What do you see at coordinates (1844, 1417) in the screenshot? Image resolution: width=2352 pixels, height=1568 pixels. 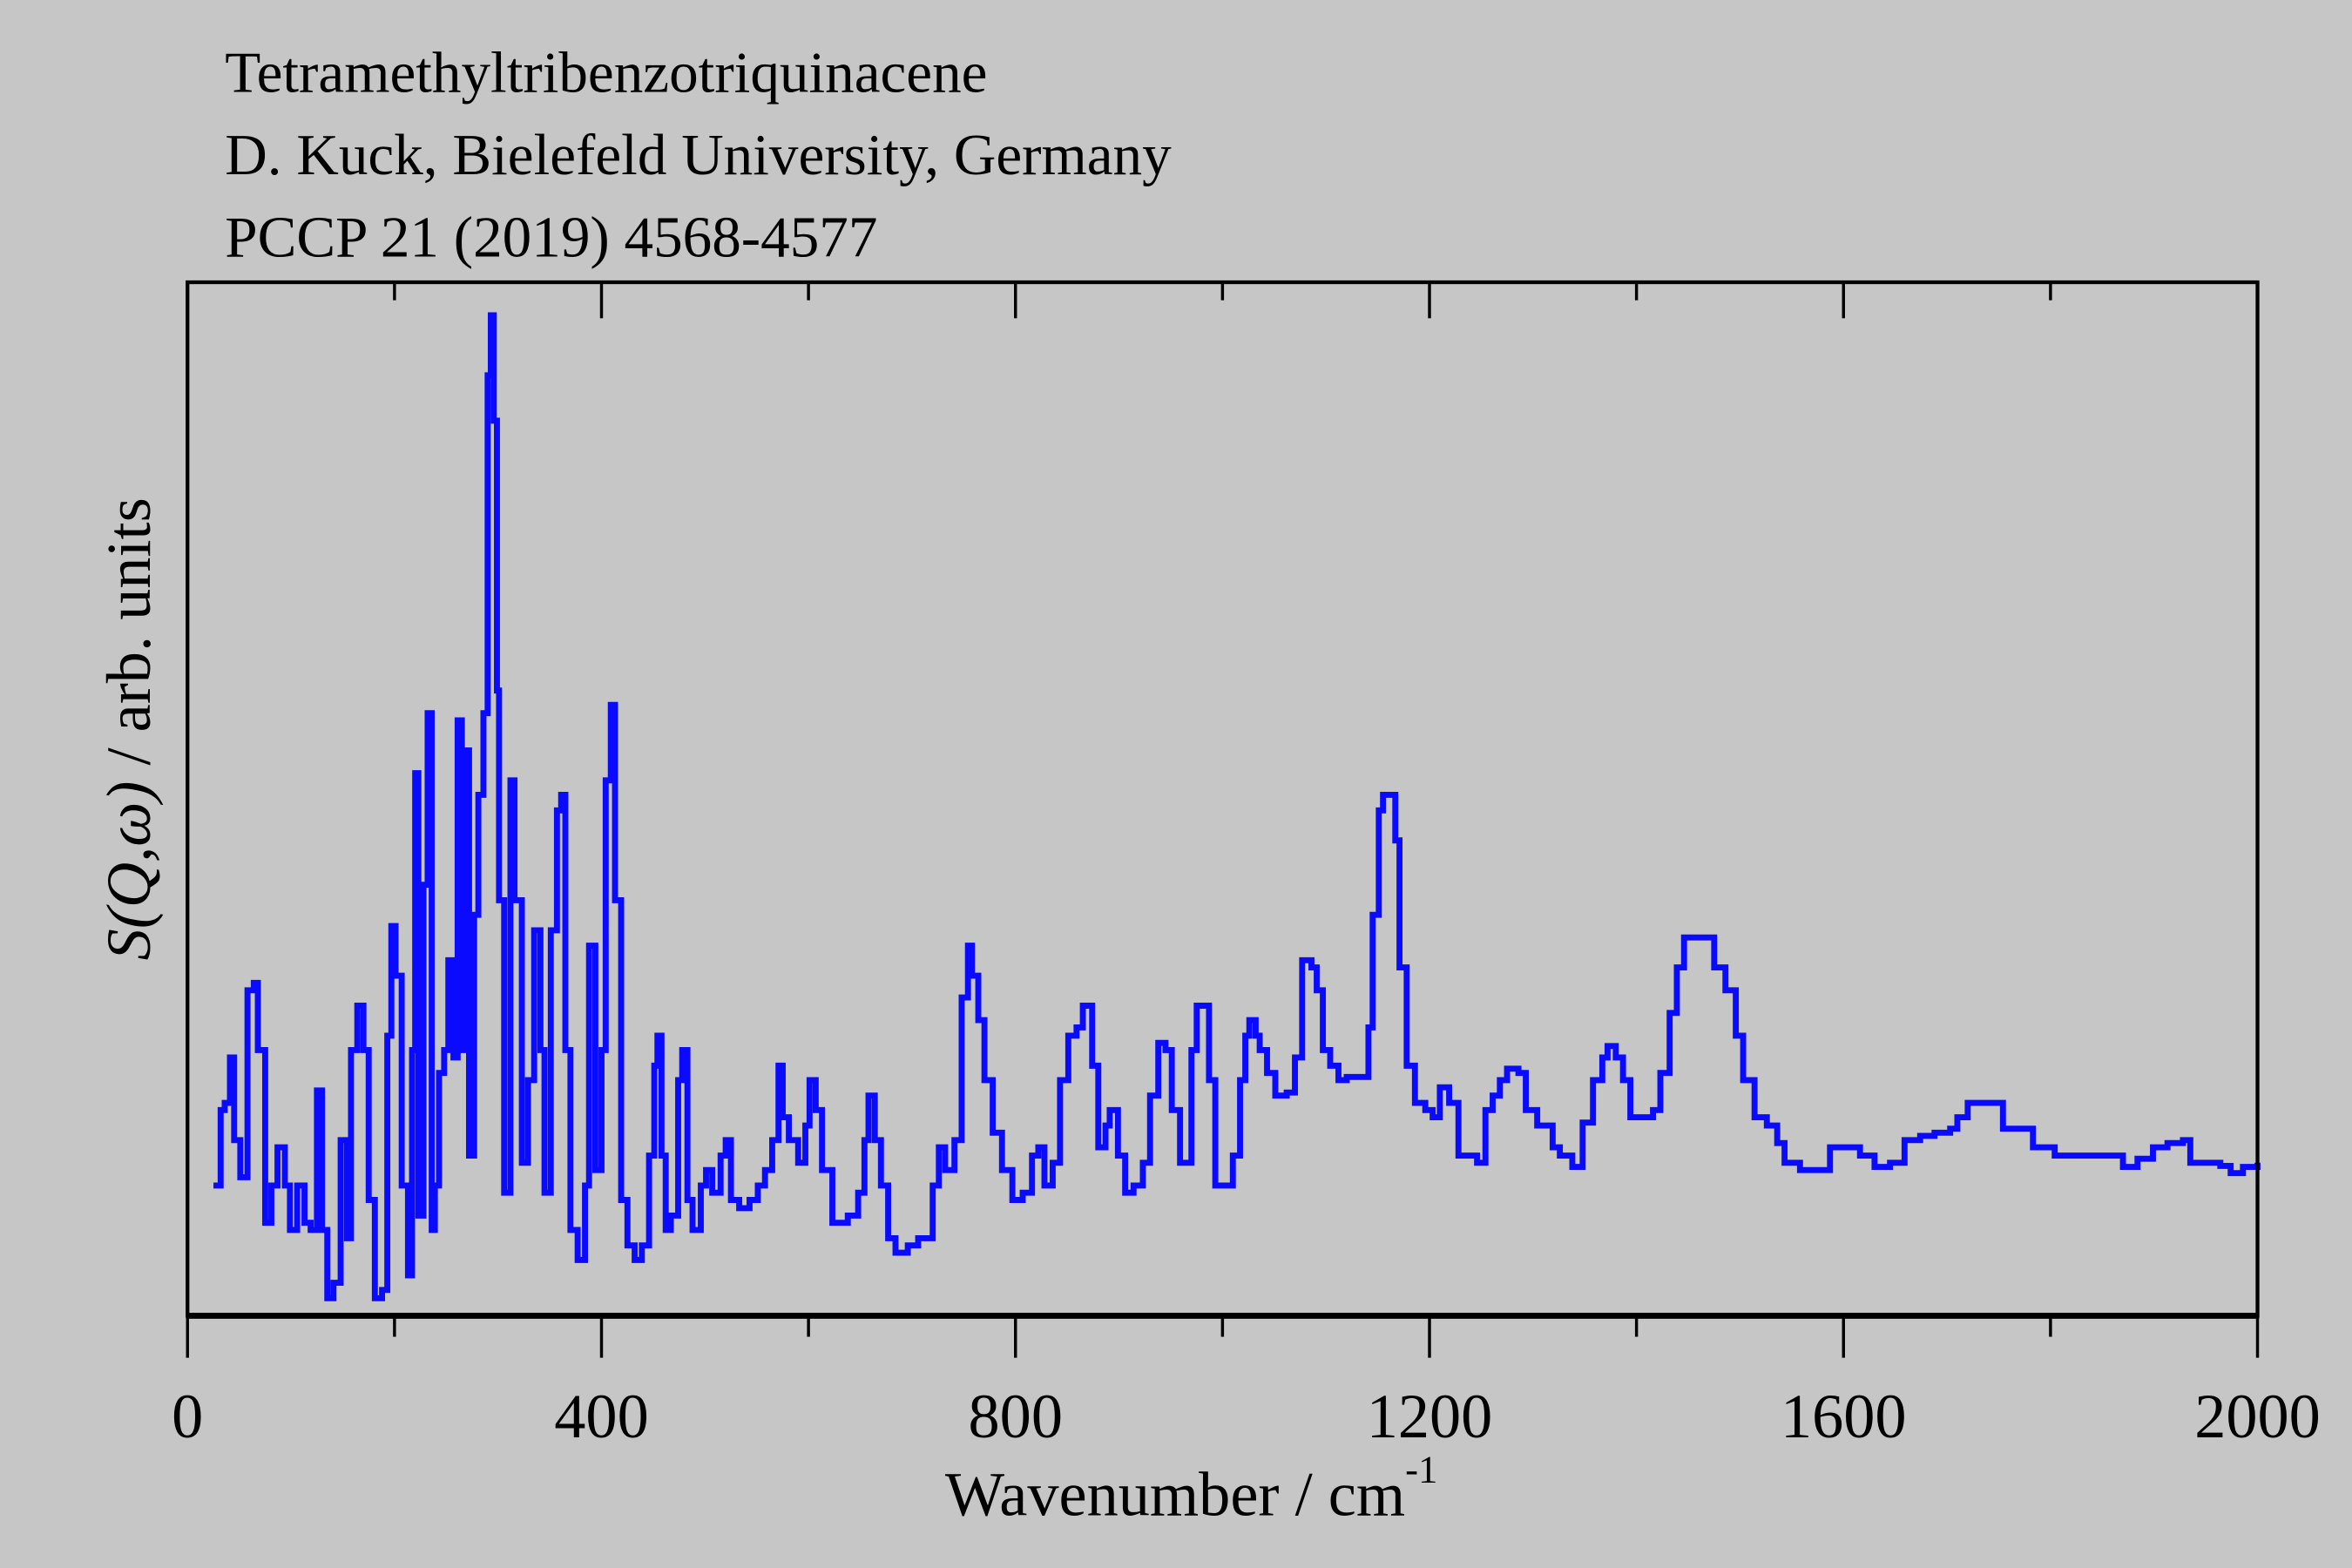 I see `x-tick-label: 1600` at bounding box center [1844, 1417].